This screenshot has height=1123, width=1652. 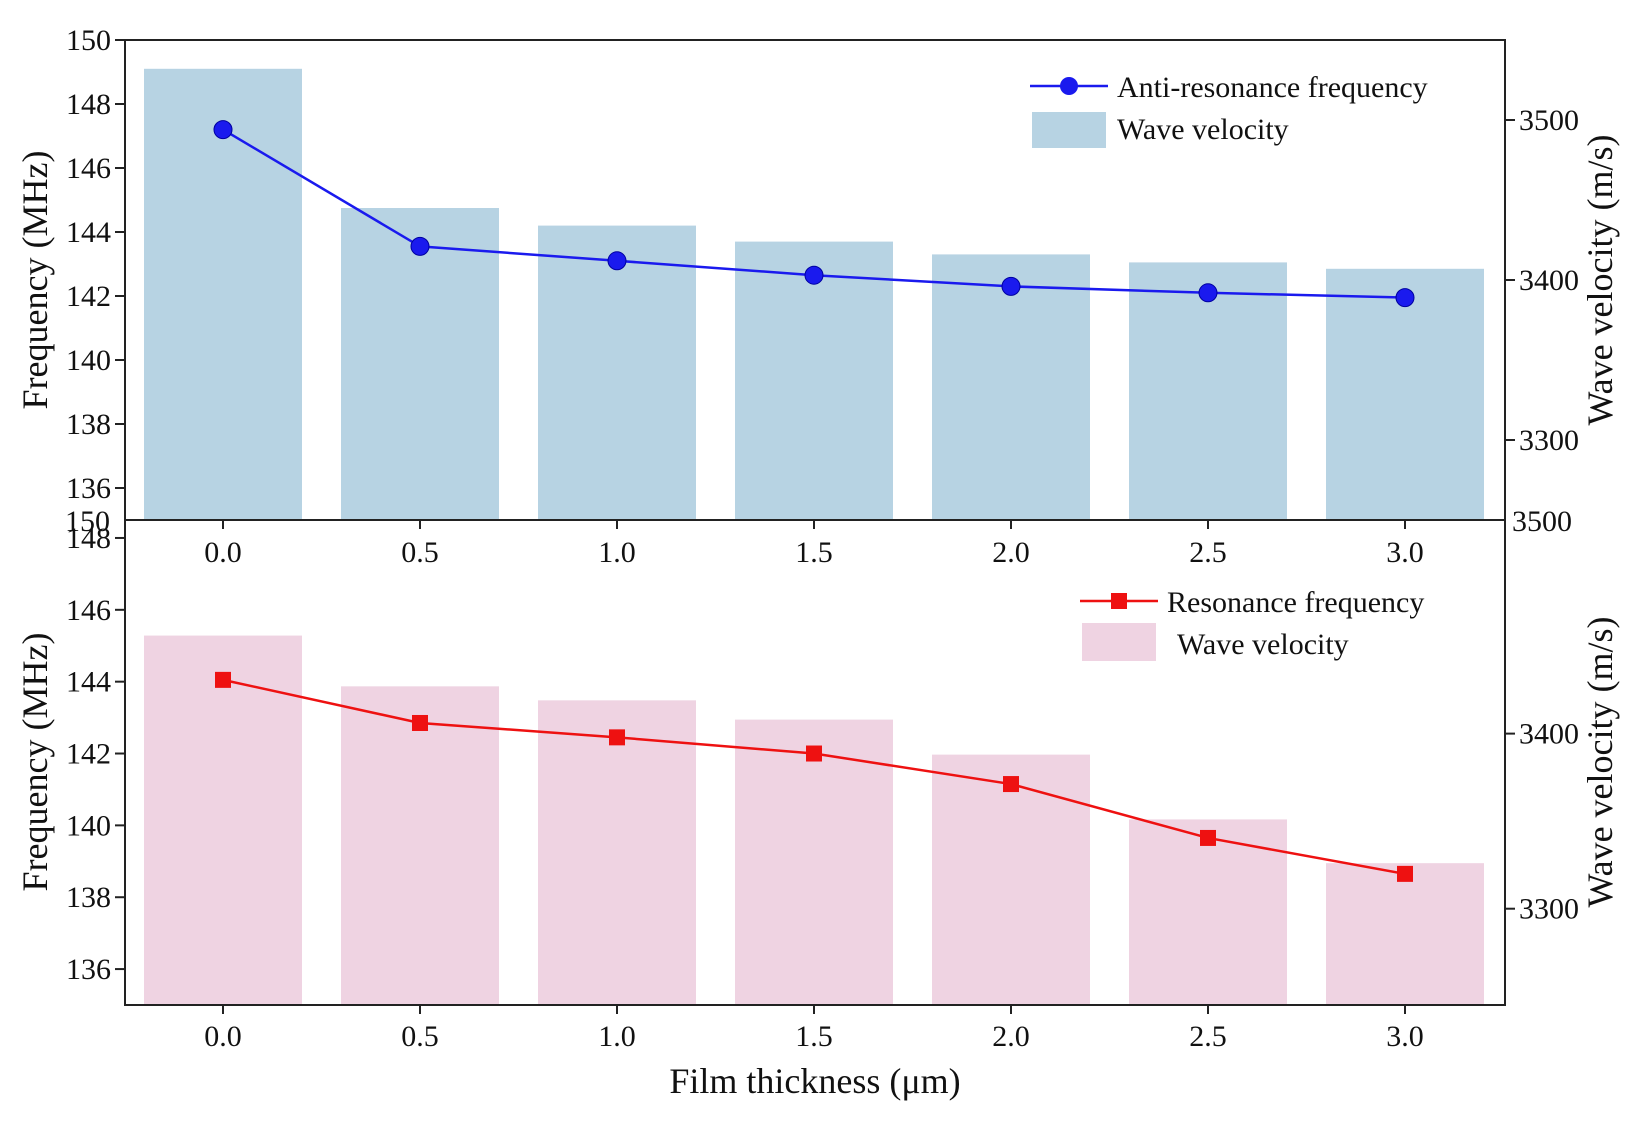 I want to click on bottom-point-0.5, so click(x=420, y=722).